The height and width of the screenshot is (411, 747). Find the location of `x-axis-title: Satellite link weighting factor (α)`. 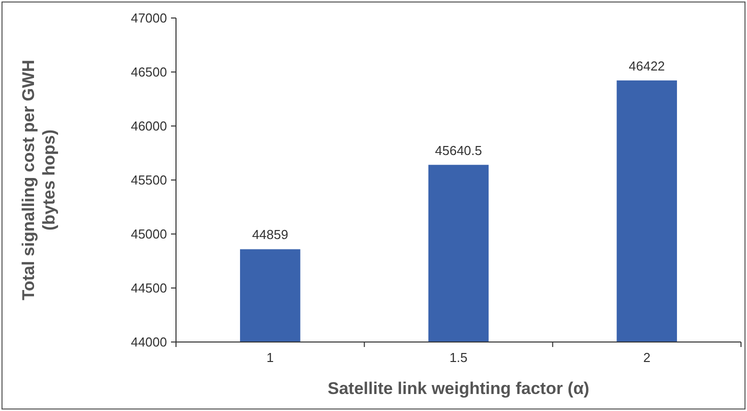

x-axis-title: Satellite link weighting factor (α) is located at coordinates (459, 388).